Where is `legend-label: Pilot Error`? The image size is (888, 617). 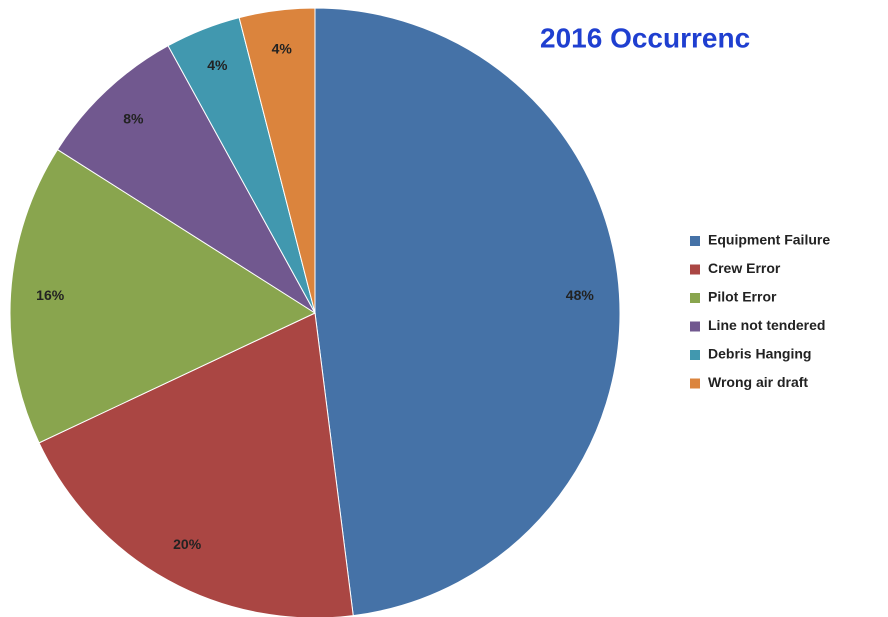 legend-label: Pilot Error is located at coordinates (742, 297).